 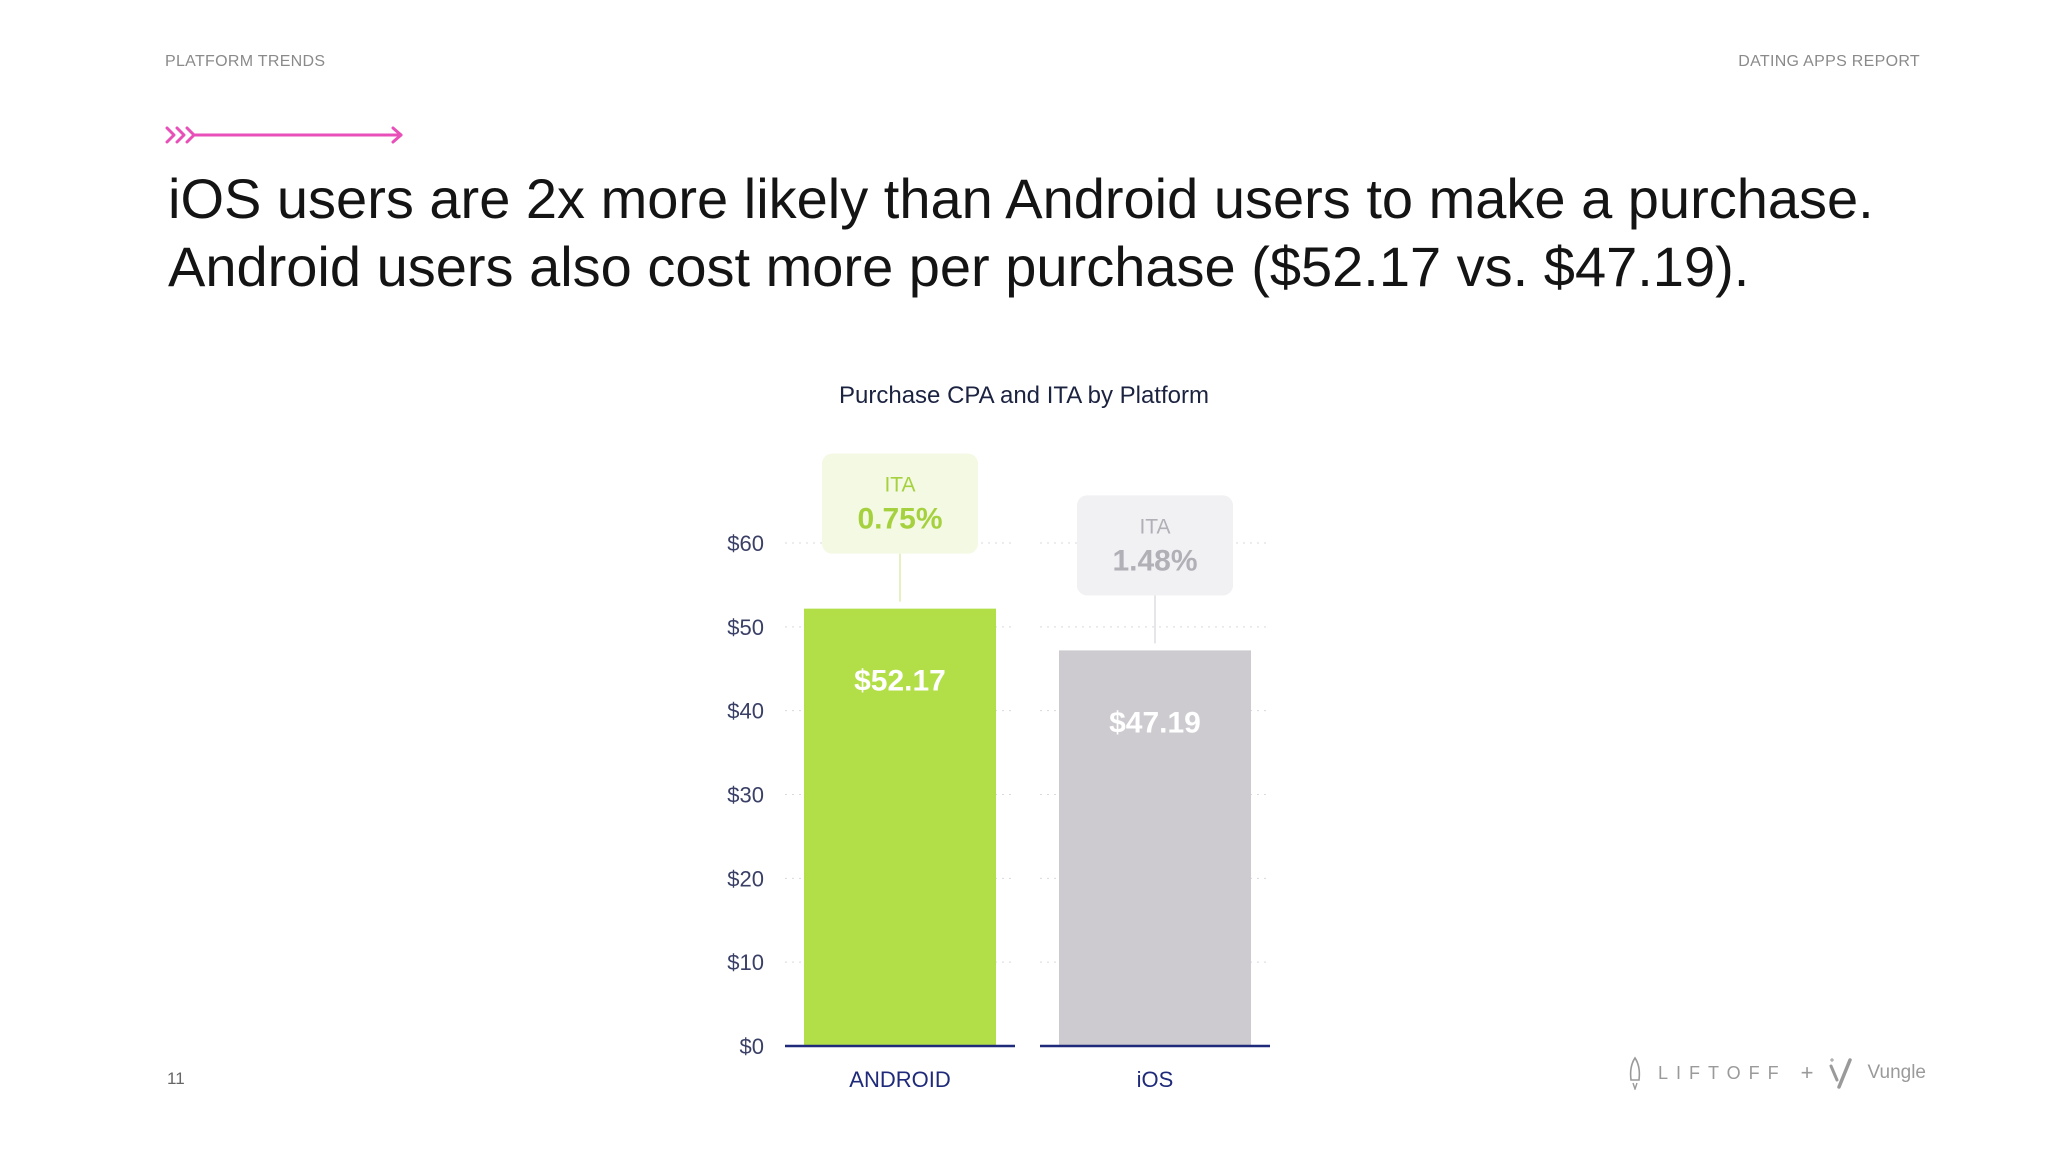 I want to click on ita-value: 0.75%, so click(x=899, y=519).